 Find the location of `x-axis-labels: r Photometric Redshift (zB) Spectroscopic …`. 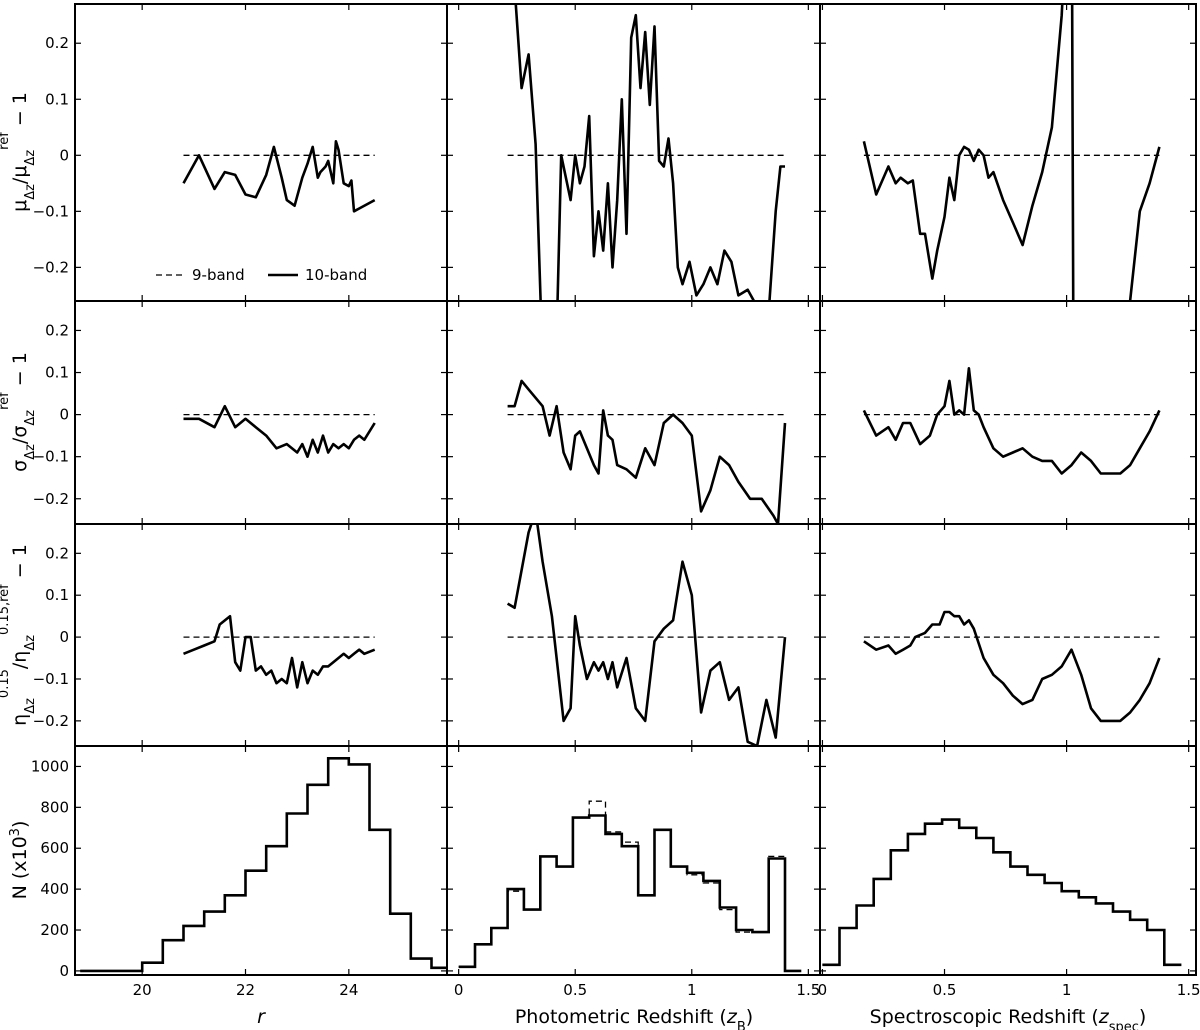

x-axis-labels: r Photometric Redshift (zB) Spectroscopic … is located at coordinates (701, 1018).